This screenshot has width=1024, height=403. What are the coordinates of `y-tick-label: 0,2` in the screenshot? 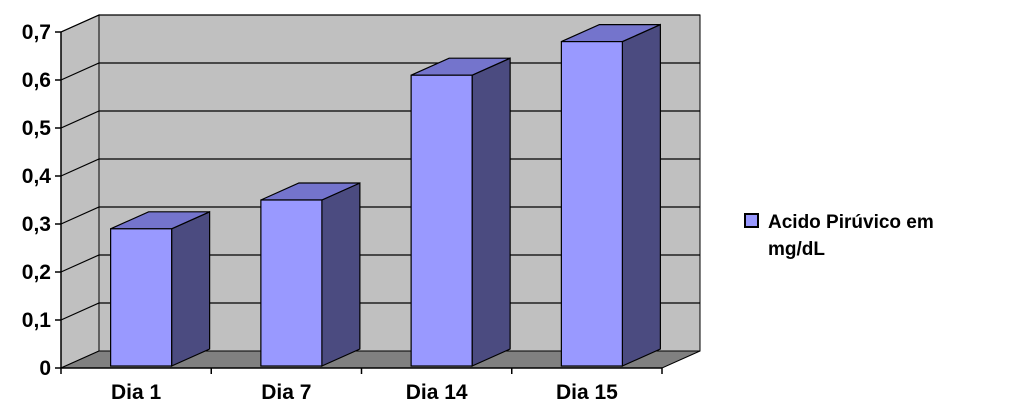 It's located at (36, 272).